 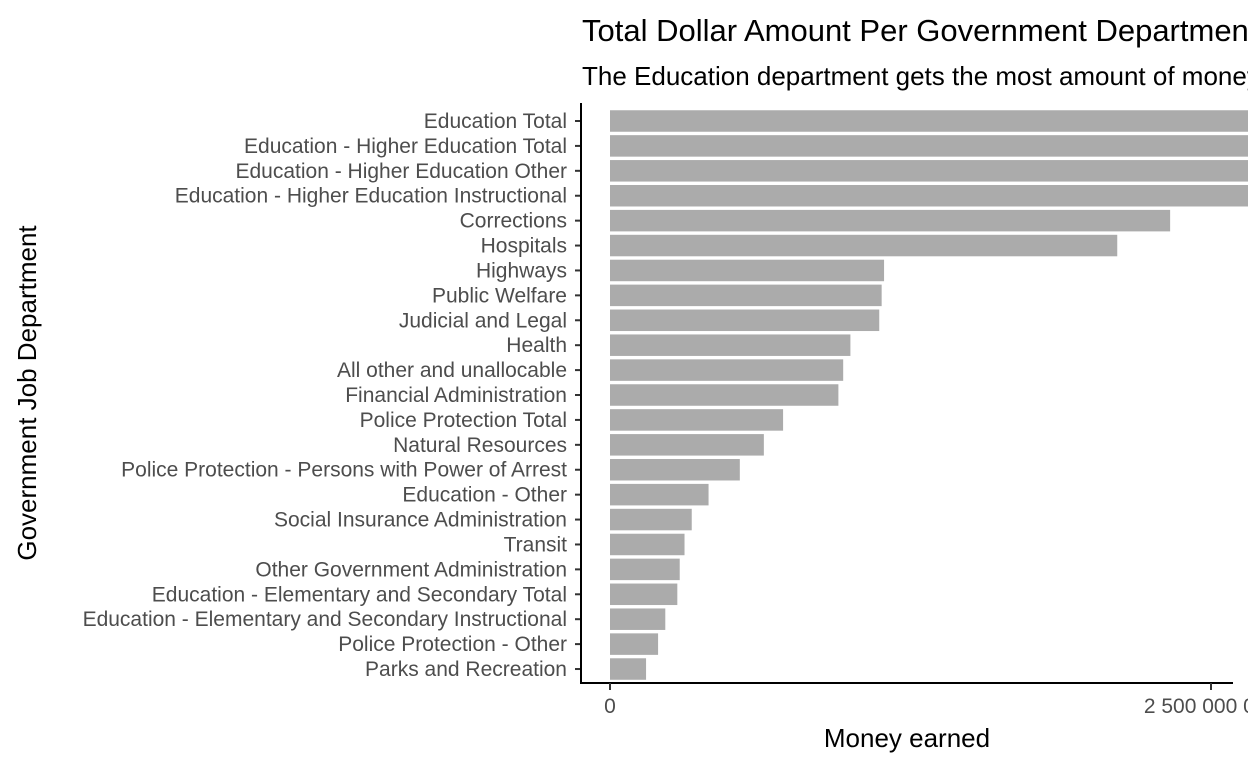 What do you see at coordinates (401, 171) in the screenshot?
I see `category-label: Education - Higher Education Other` at bounding box center [401, 171].